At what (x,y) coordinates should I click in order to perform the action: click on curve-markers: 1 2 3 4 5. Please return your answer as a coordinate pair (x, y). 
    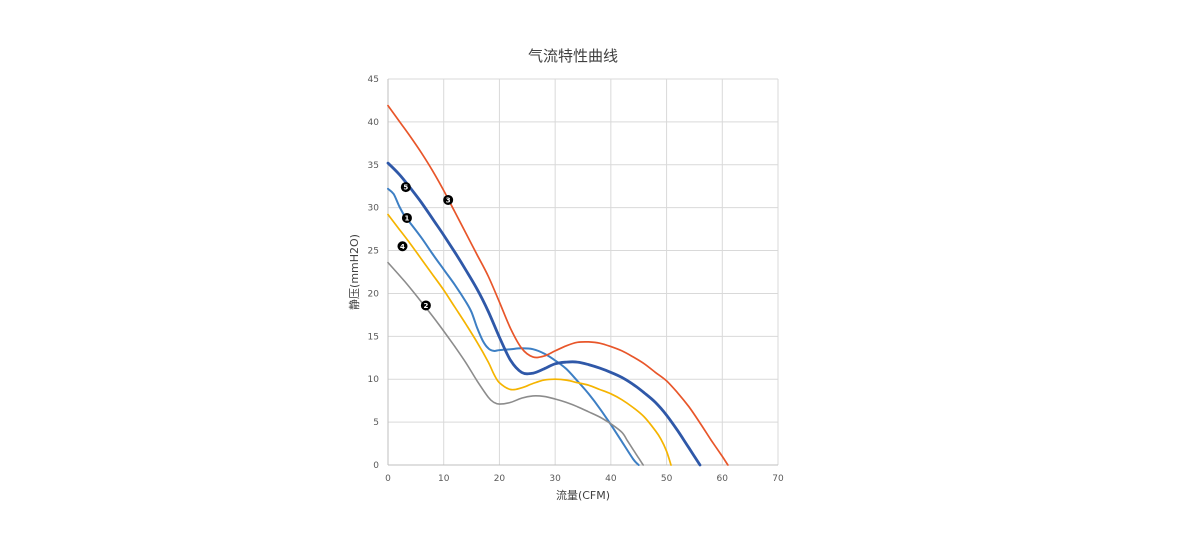
    Looking at the image, I should click on (425, 246).